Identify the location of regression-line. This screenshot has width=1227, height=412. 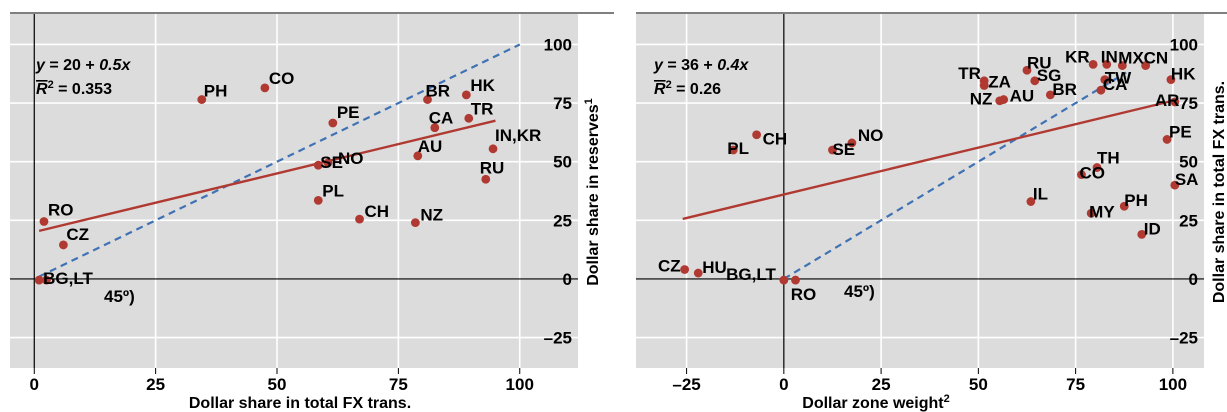
(928, 160).